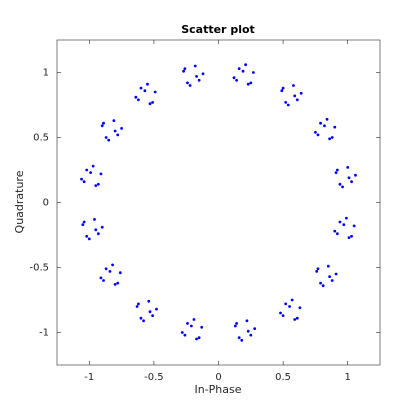  I want to click on x-tick-label: -0.5, so click(154, 377).